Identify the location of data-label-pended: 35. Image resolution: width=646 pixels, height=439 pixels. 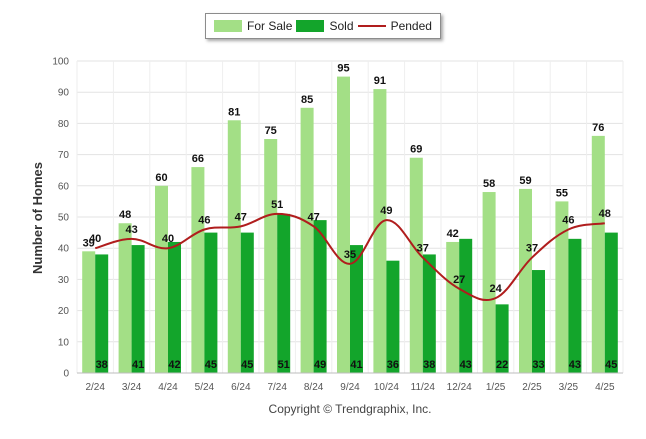
(350, 255).